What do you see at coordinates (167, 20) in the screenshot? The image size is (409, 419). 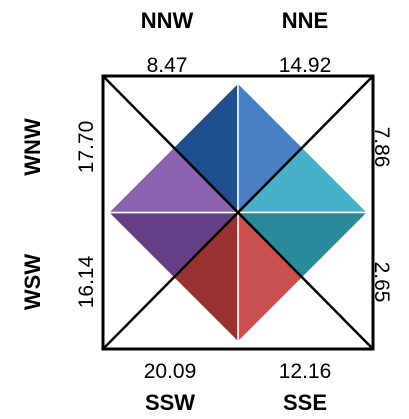 I see `direction-label-nnw: NNW` at bounding box center [167, 20].